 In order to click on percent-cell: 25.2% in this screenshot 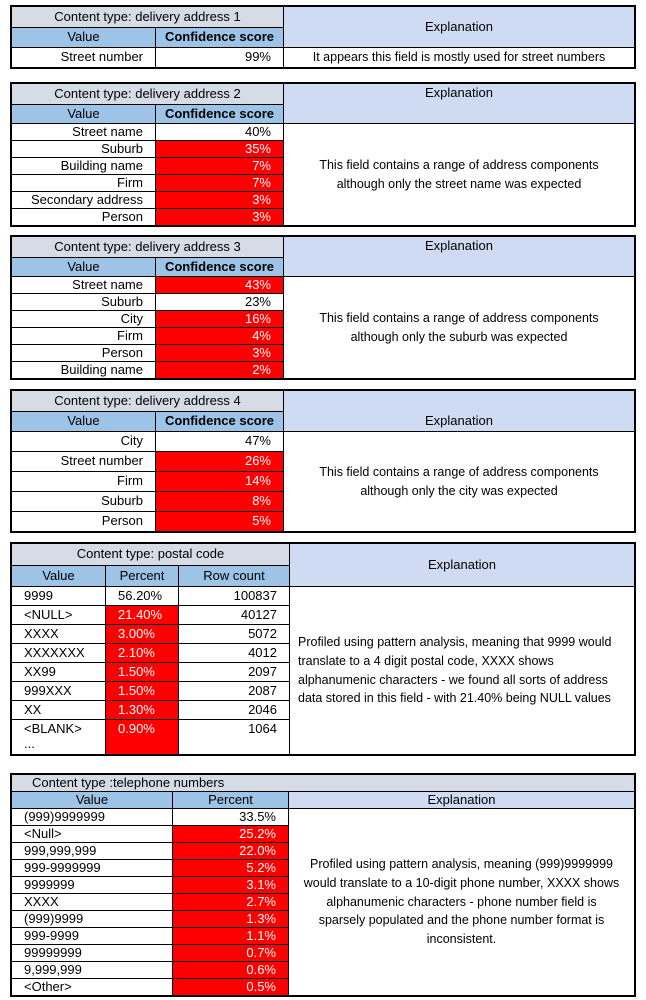, I will do `click(230, 834)`.